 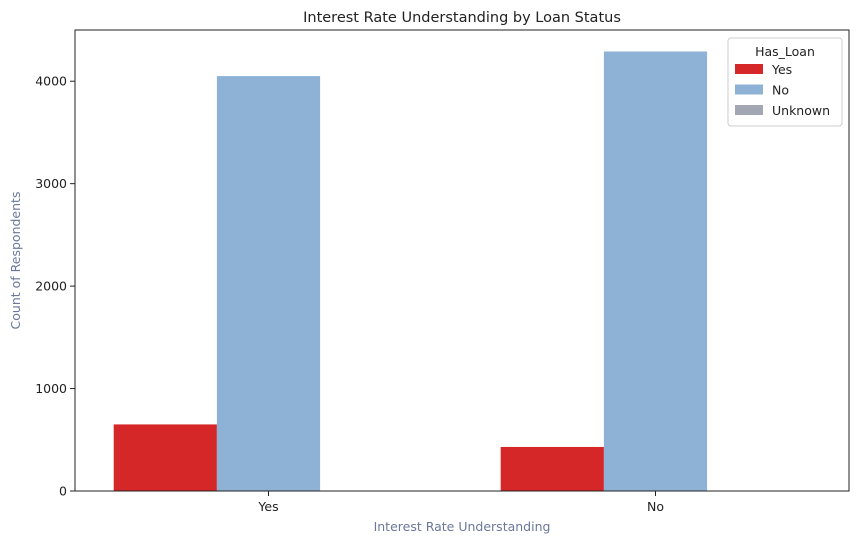 I want to click on legend-label-unknown: Unknown, so click(x=801, y=110).